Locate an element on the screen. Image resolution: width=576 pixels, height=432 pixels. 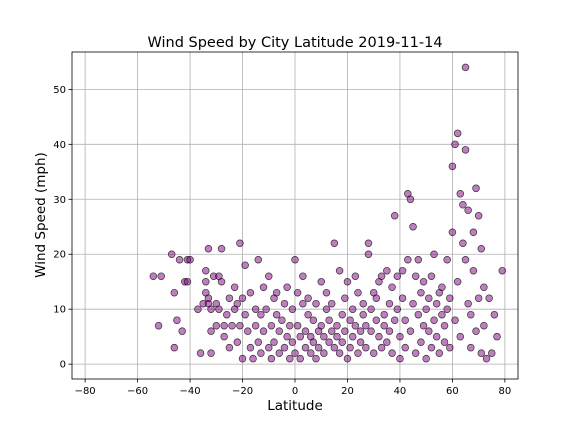
chart-title: Wind Speed by City Latitude 2019-11-14 is located at coordinates (294, 43).